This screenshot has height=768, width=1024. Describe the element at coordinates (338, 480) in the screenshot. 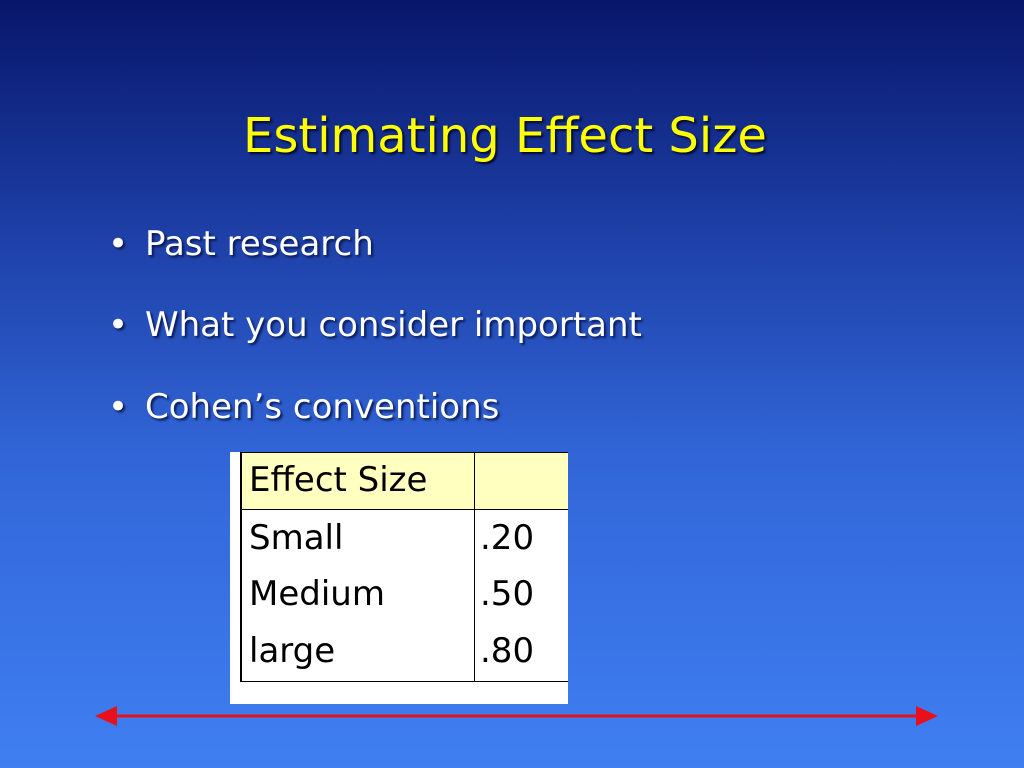

I see `header-cell: Effect Size` at that location.